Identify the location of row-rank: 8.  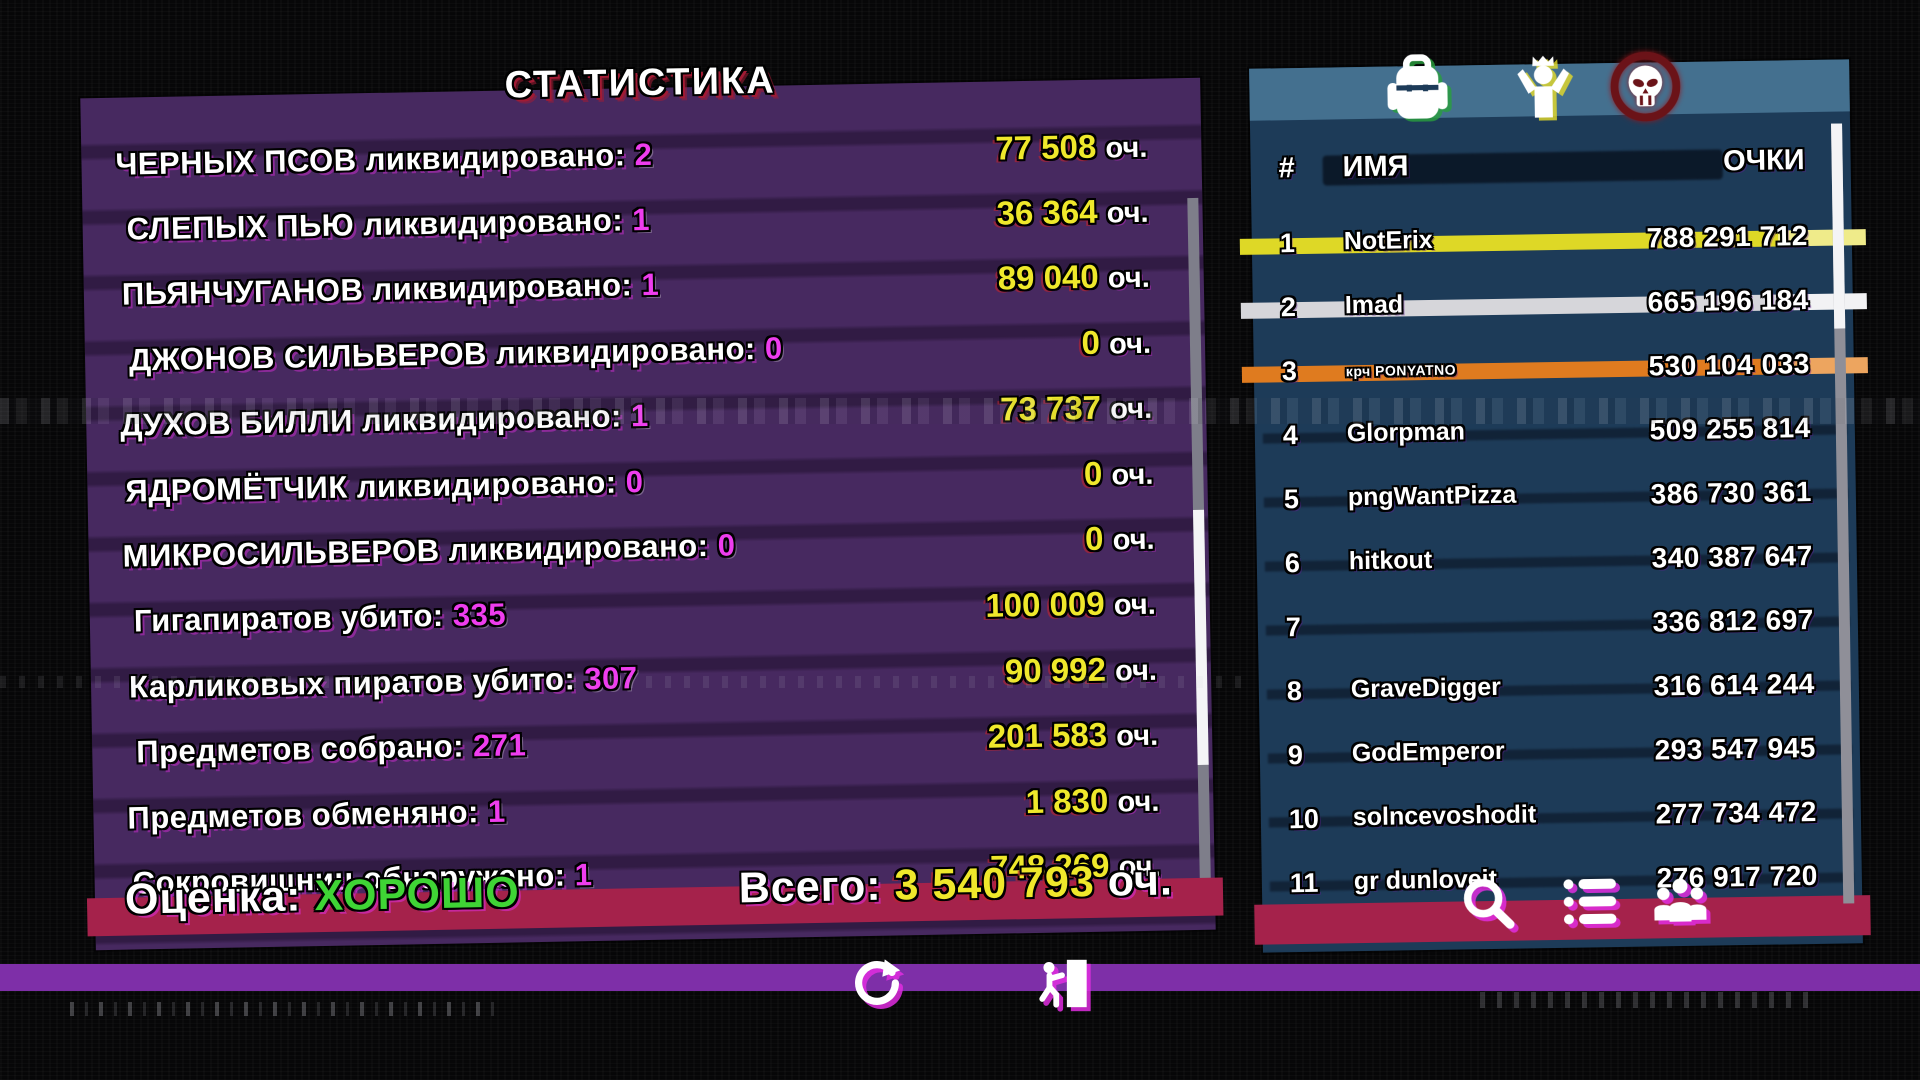
(1294, 691).